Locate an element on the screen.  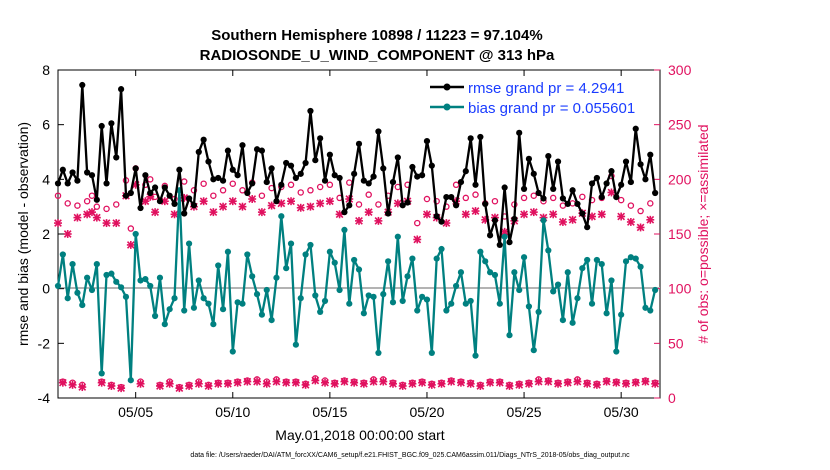
y-tick-label: 6 is located at coordinates (46, 125).